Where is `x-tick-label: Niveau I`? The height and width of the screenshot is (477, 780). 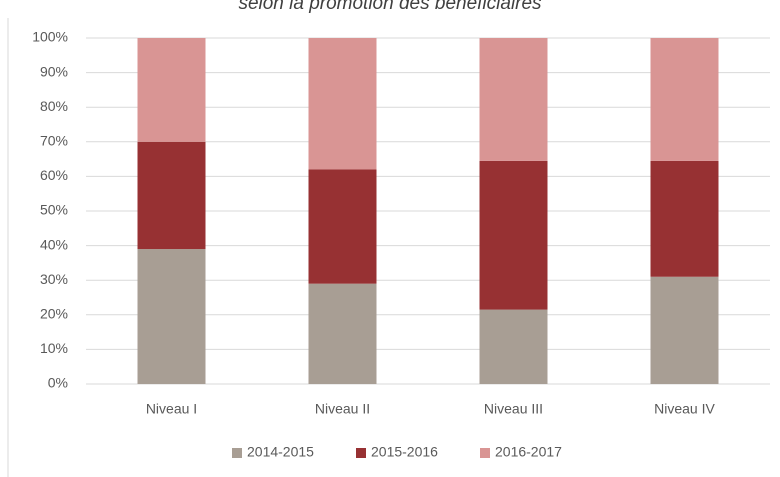 x-tick-label: Niveau I is located at coordinates (171, 409).